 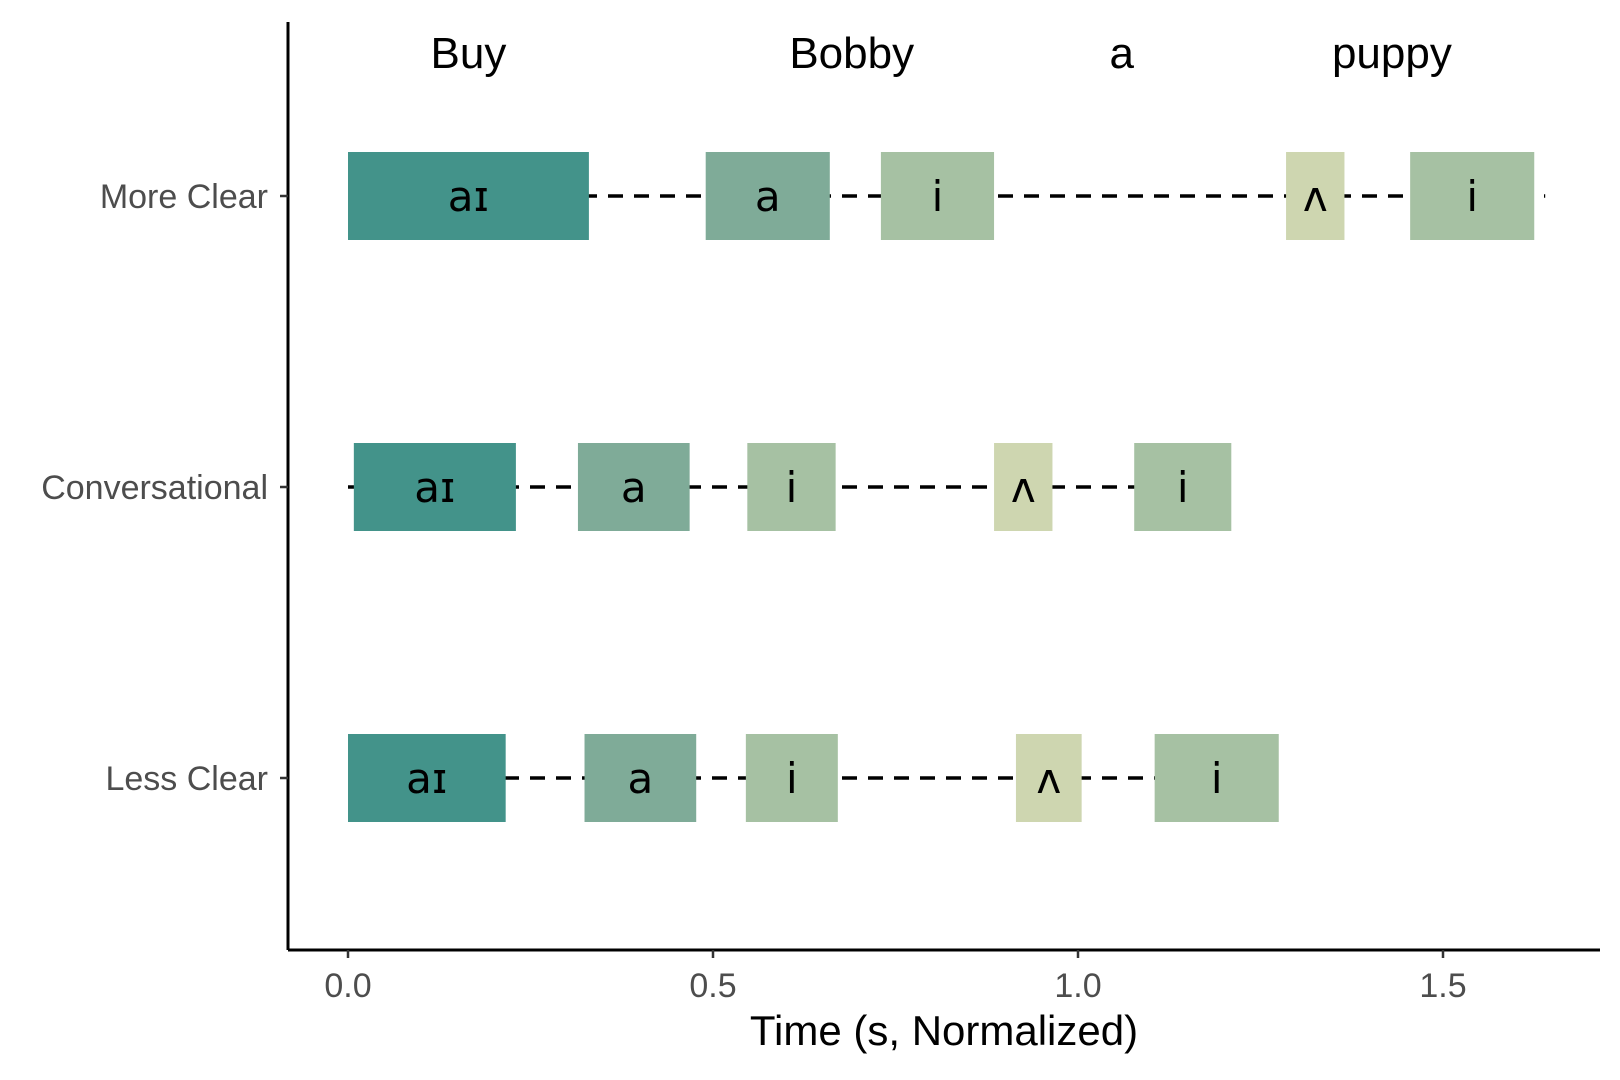 What do you see at coordinates (941, 53) in the screenshot?
I see `word-labels: Buy Bobby a puppy` at bounding box center [941, 53].